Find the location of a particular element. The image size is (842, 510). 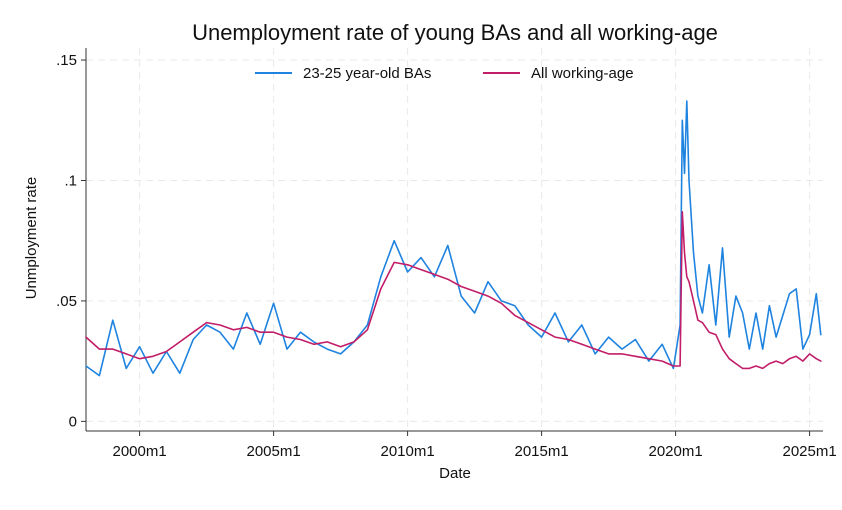

y-tick-label: .05 is located at coordinates (66, 301).